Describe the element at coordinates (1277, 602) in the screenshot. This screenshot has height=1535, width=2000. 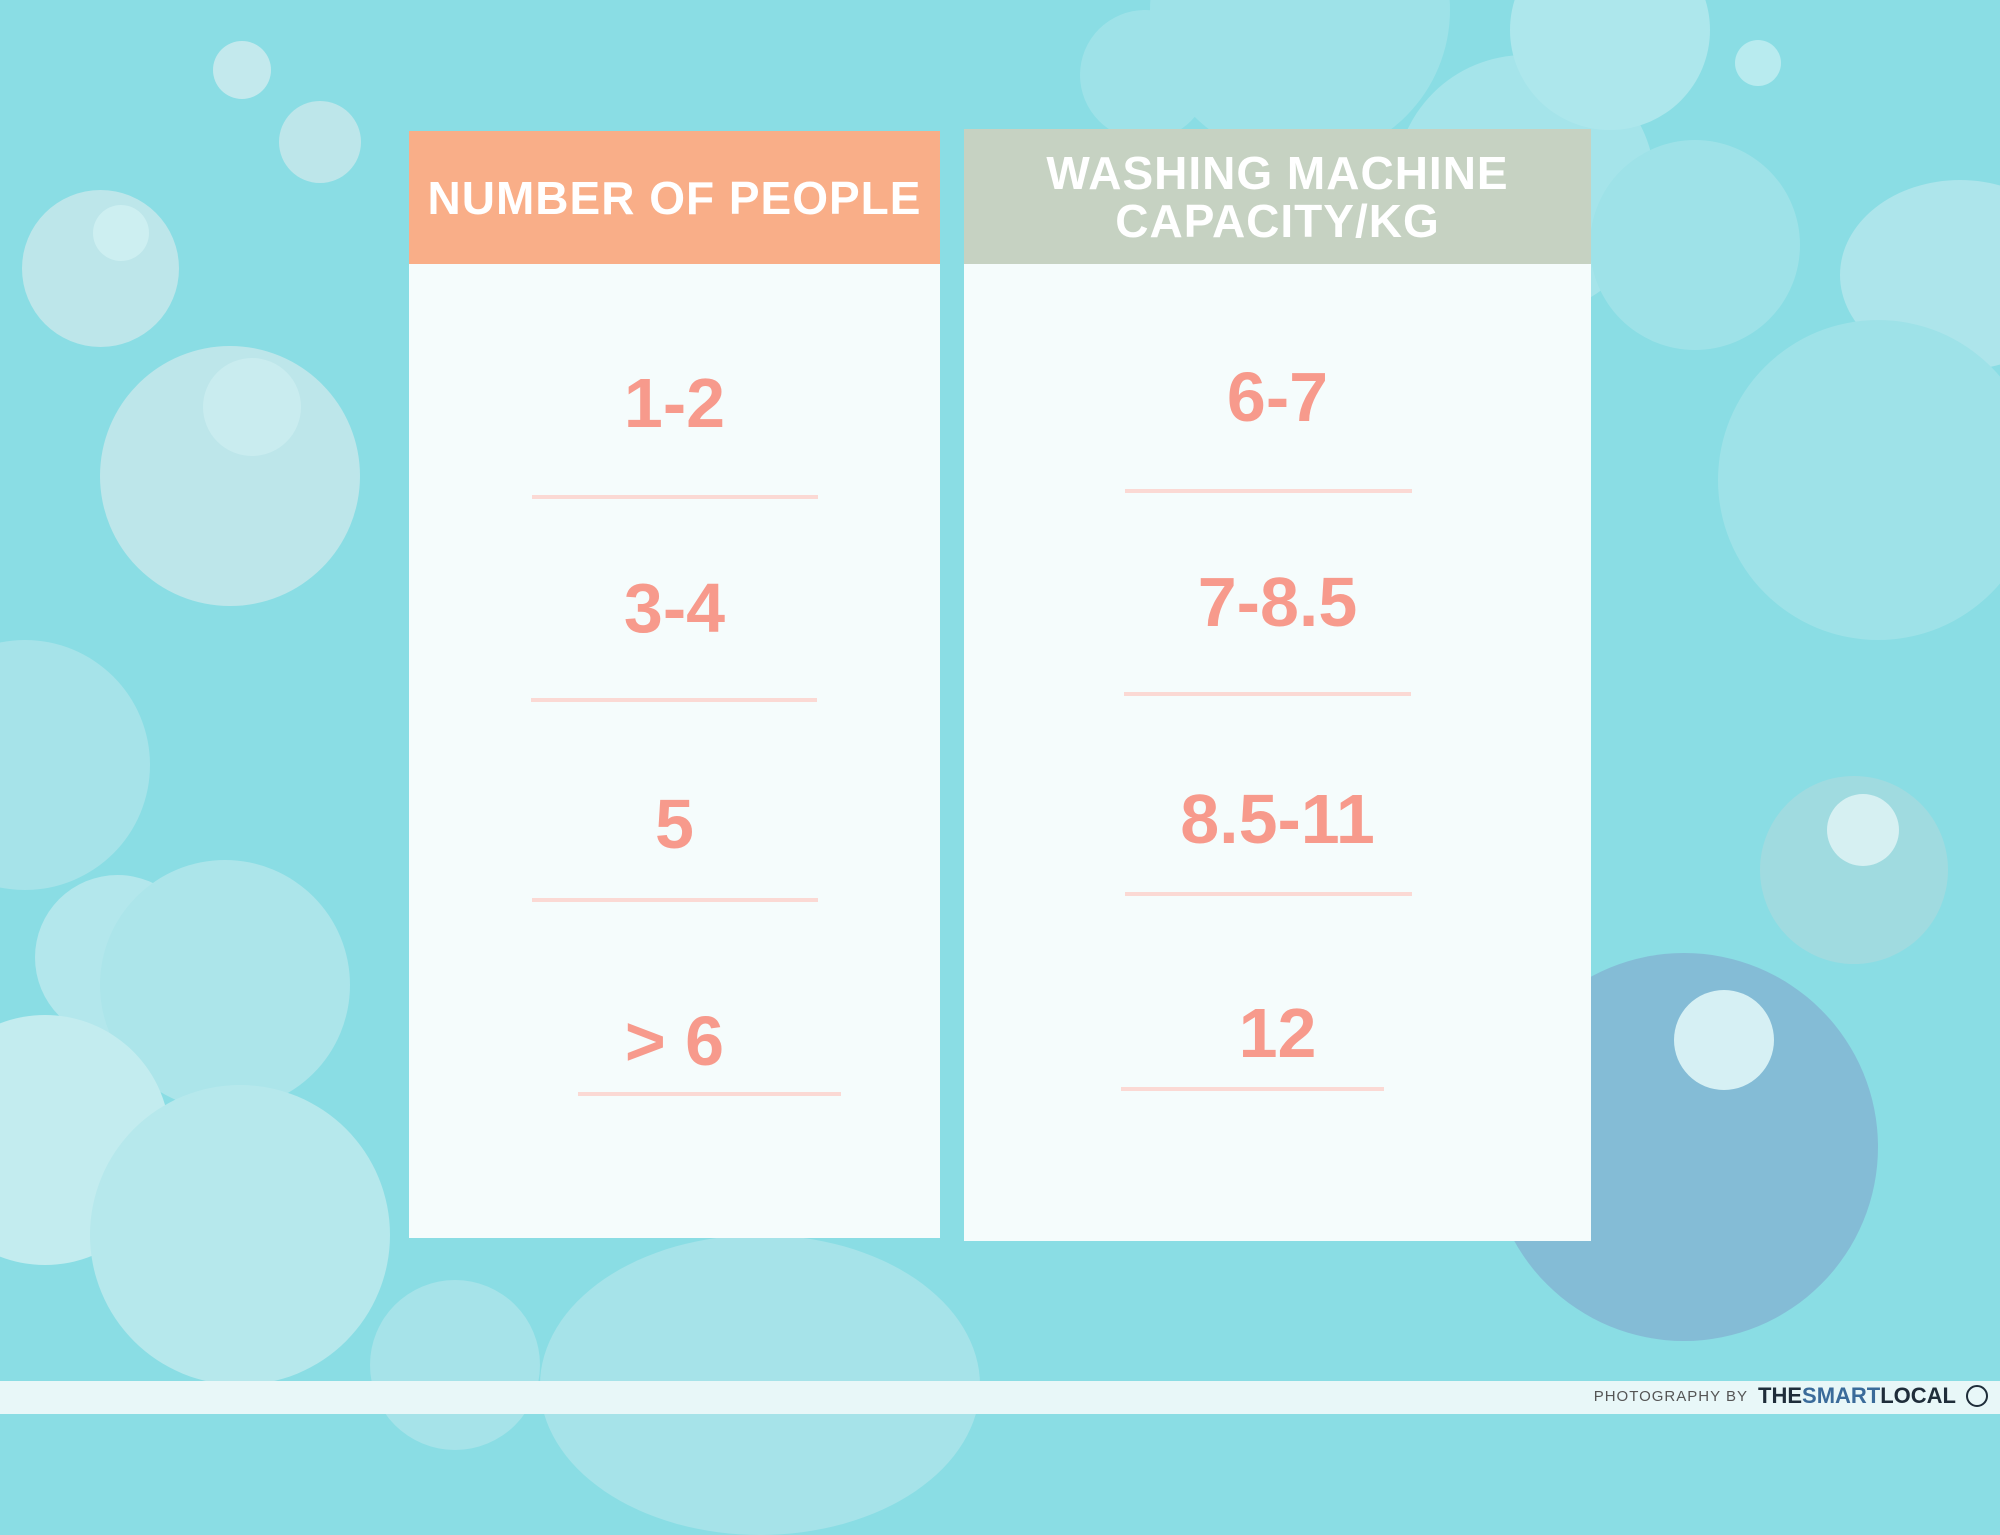
I see `capacity-value: 7-8.5` at that location.